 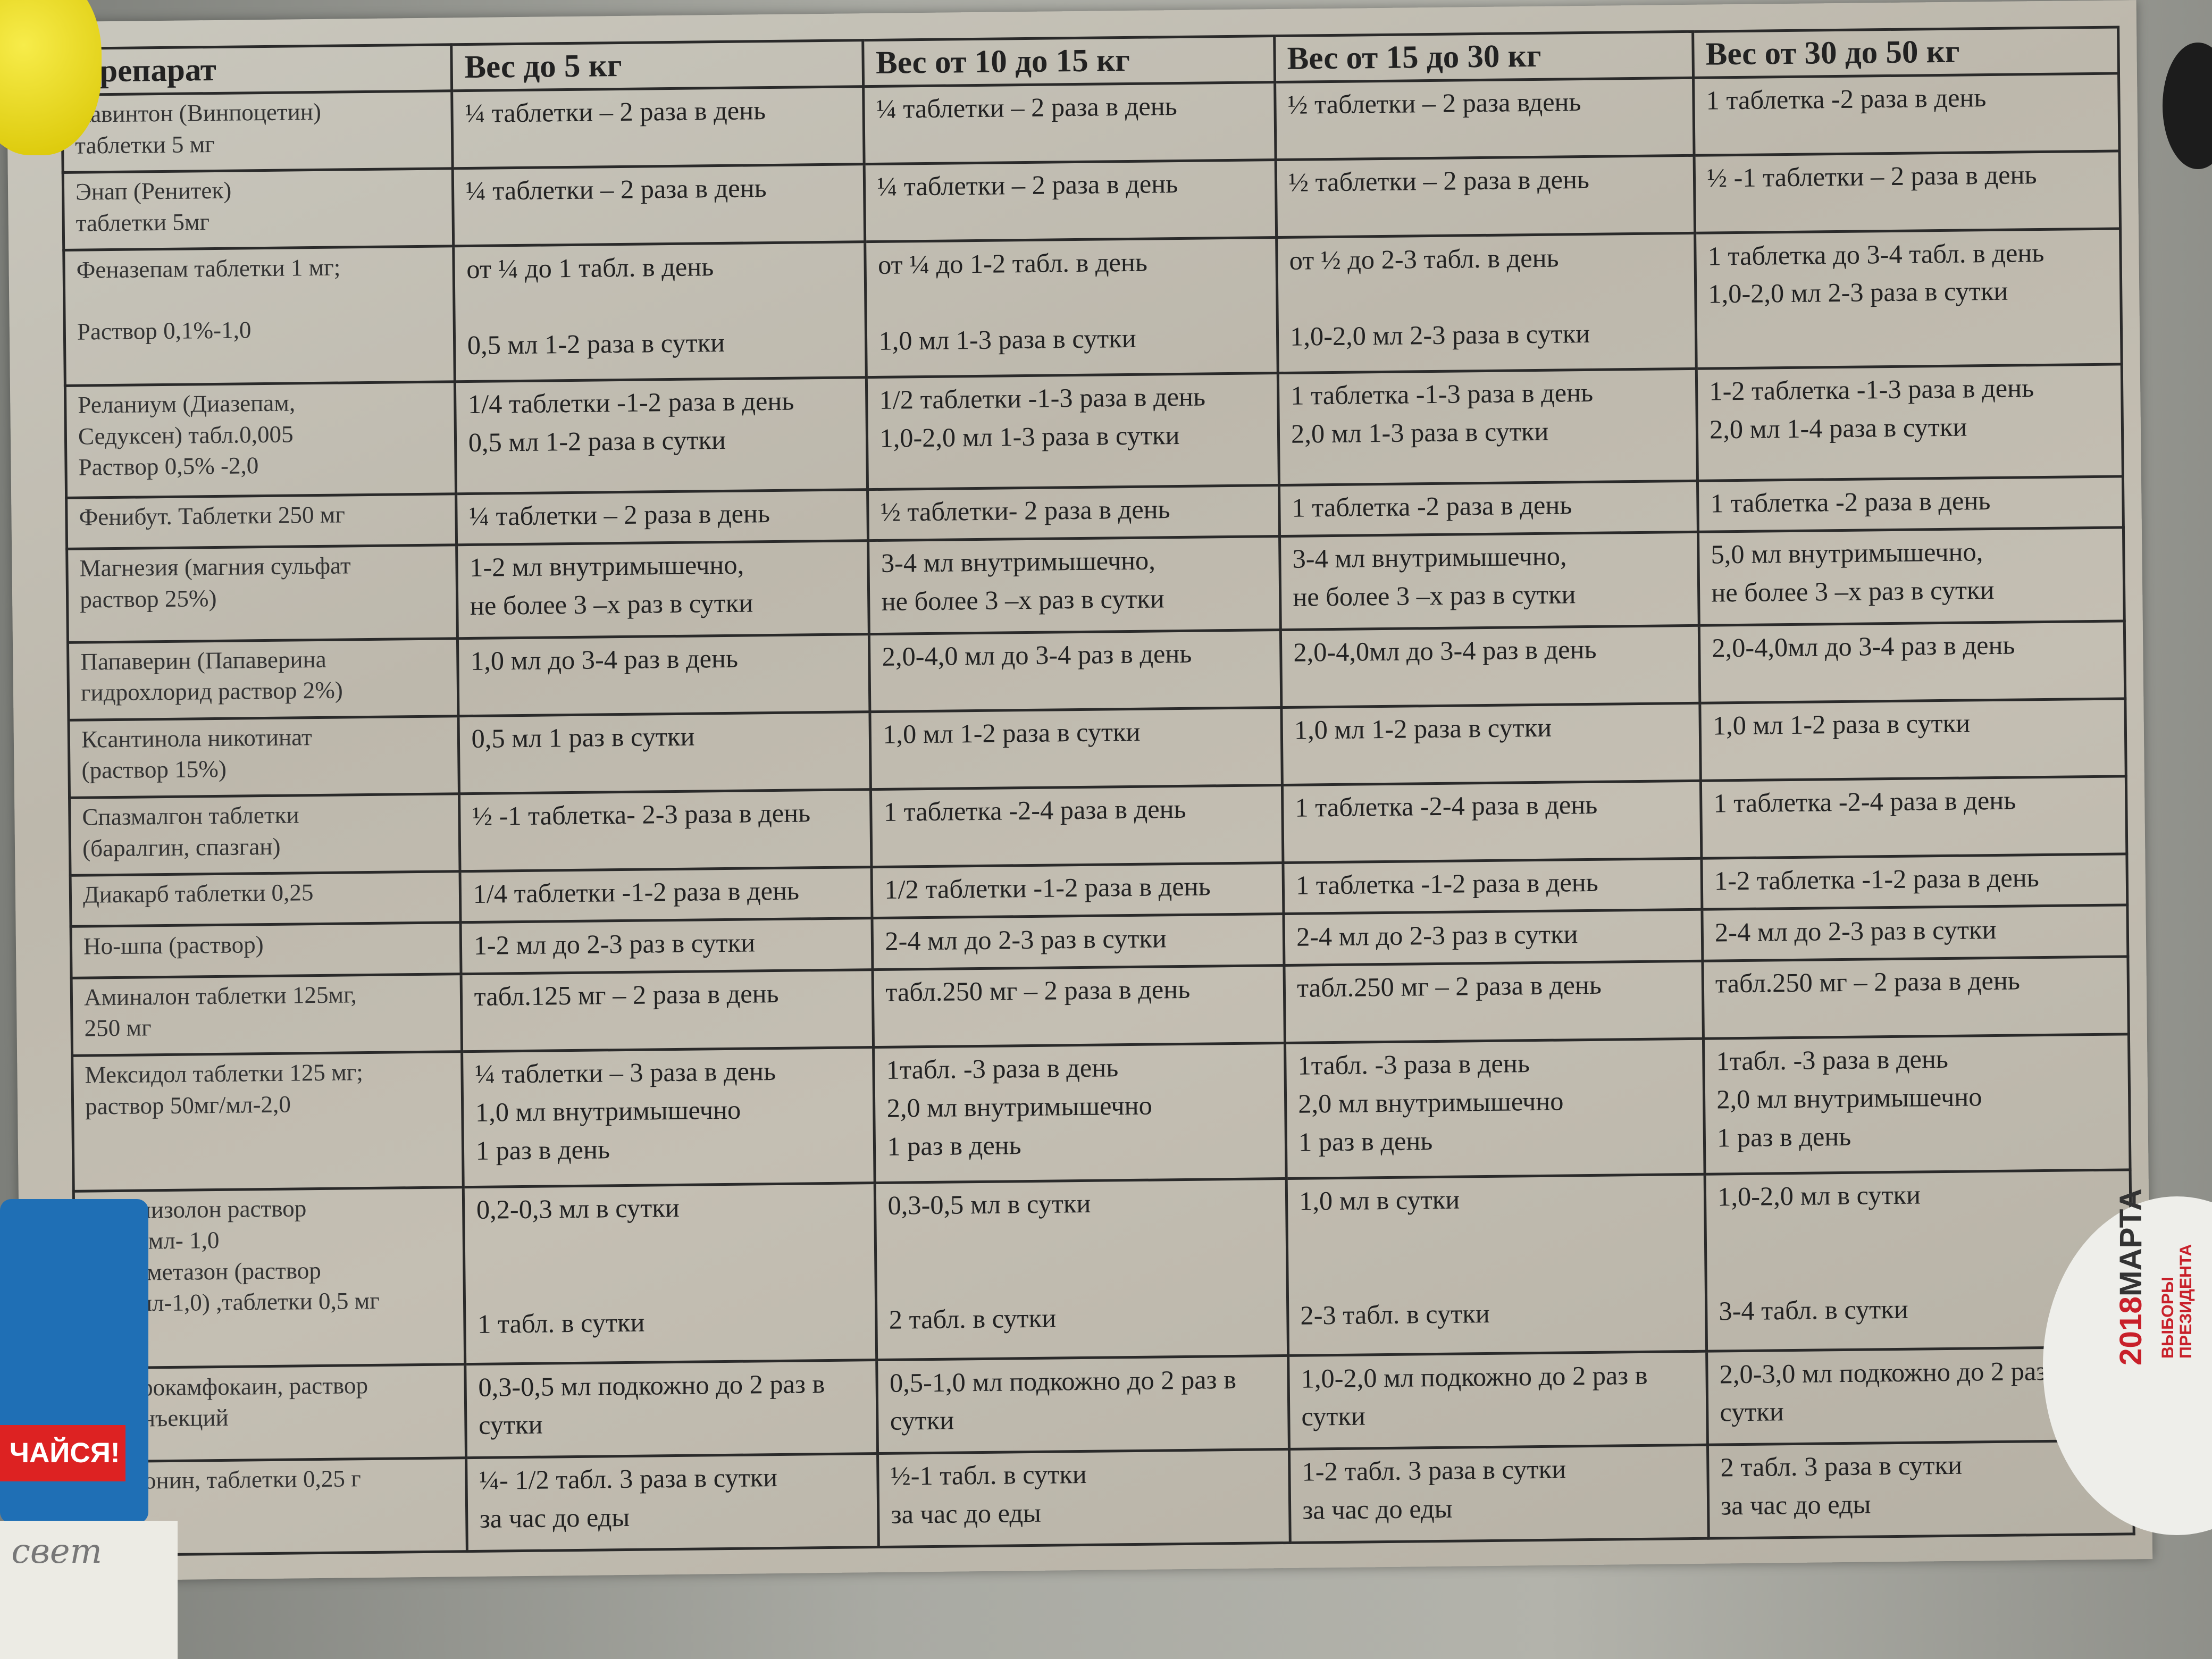 I want to click on column-header: Вес от 10 до 15 кг, so click(x=1068, y=61).